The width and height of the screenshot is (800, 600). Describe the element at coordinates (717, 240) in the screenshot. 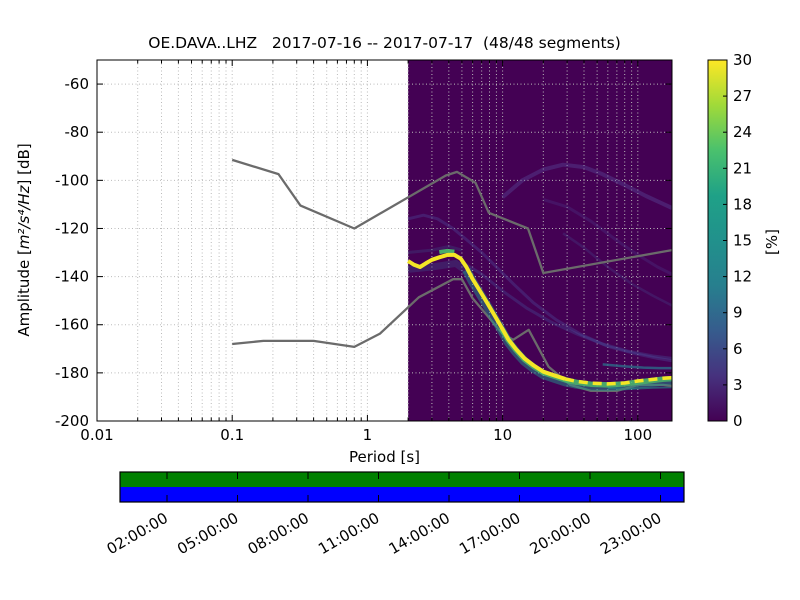

I see `colorbar-gradient` at that location.